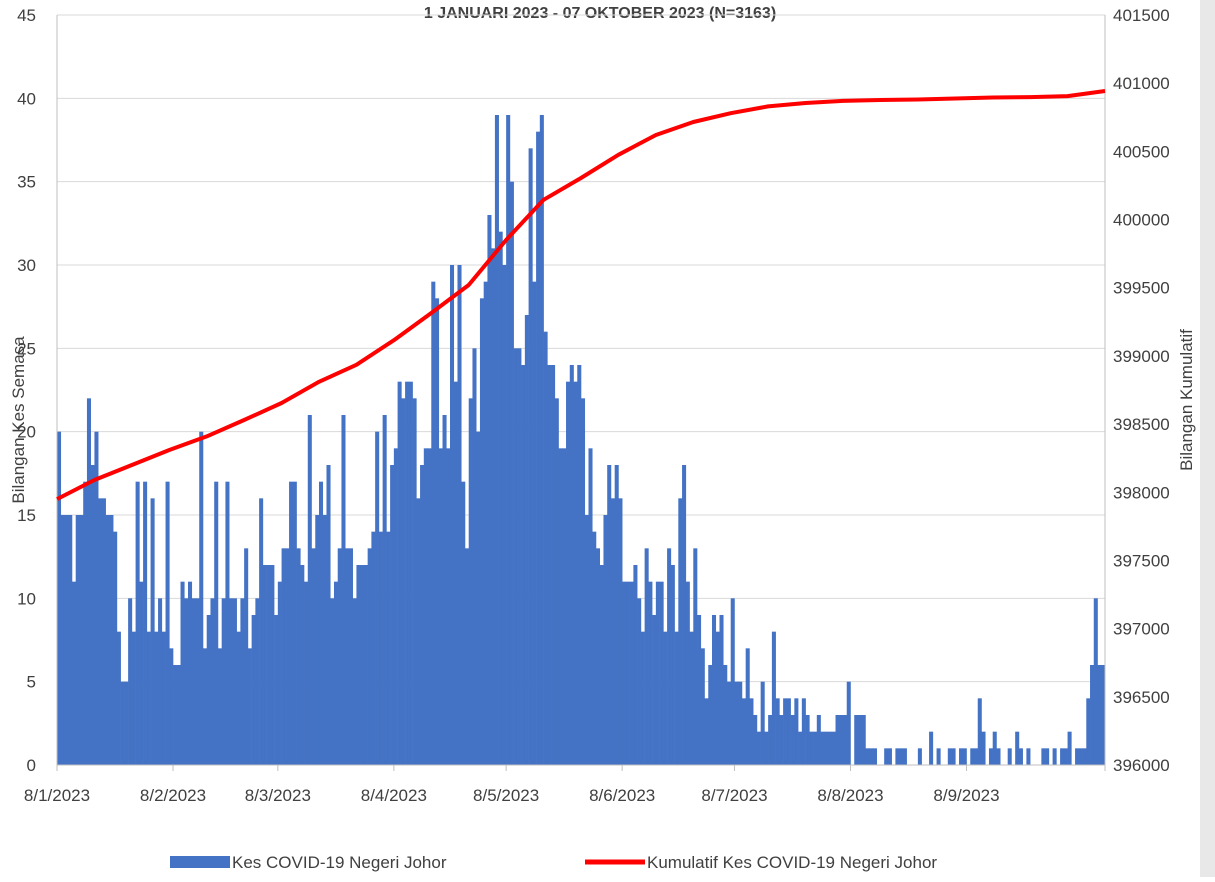 This screenshot has width=1215, height=882. I want to click on scrollbar, so click(1207, 438).